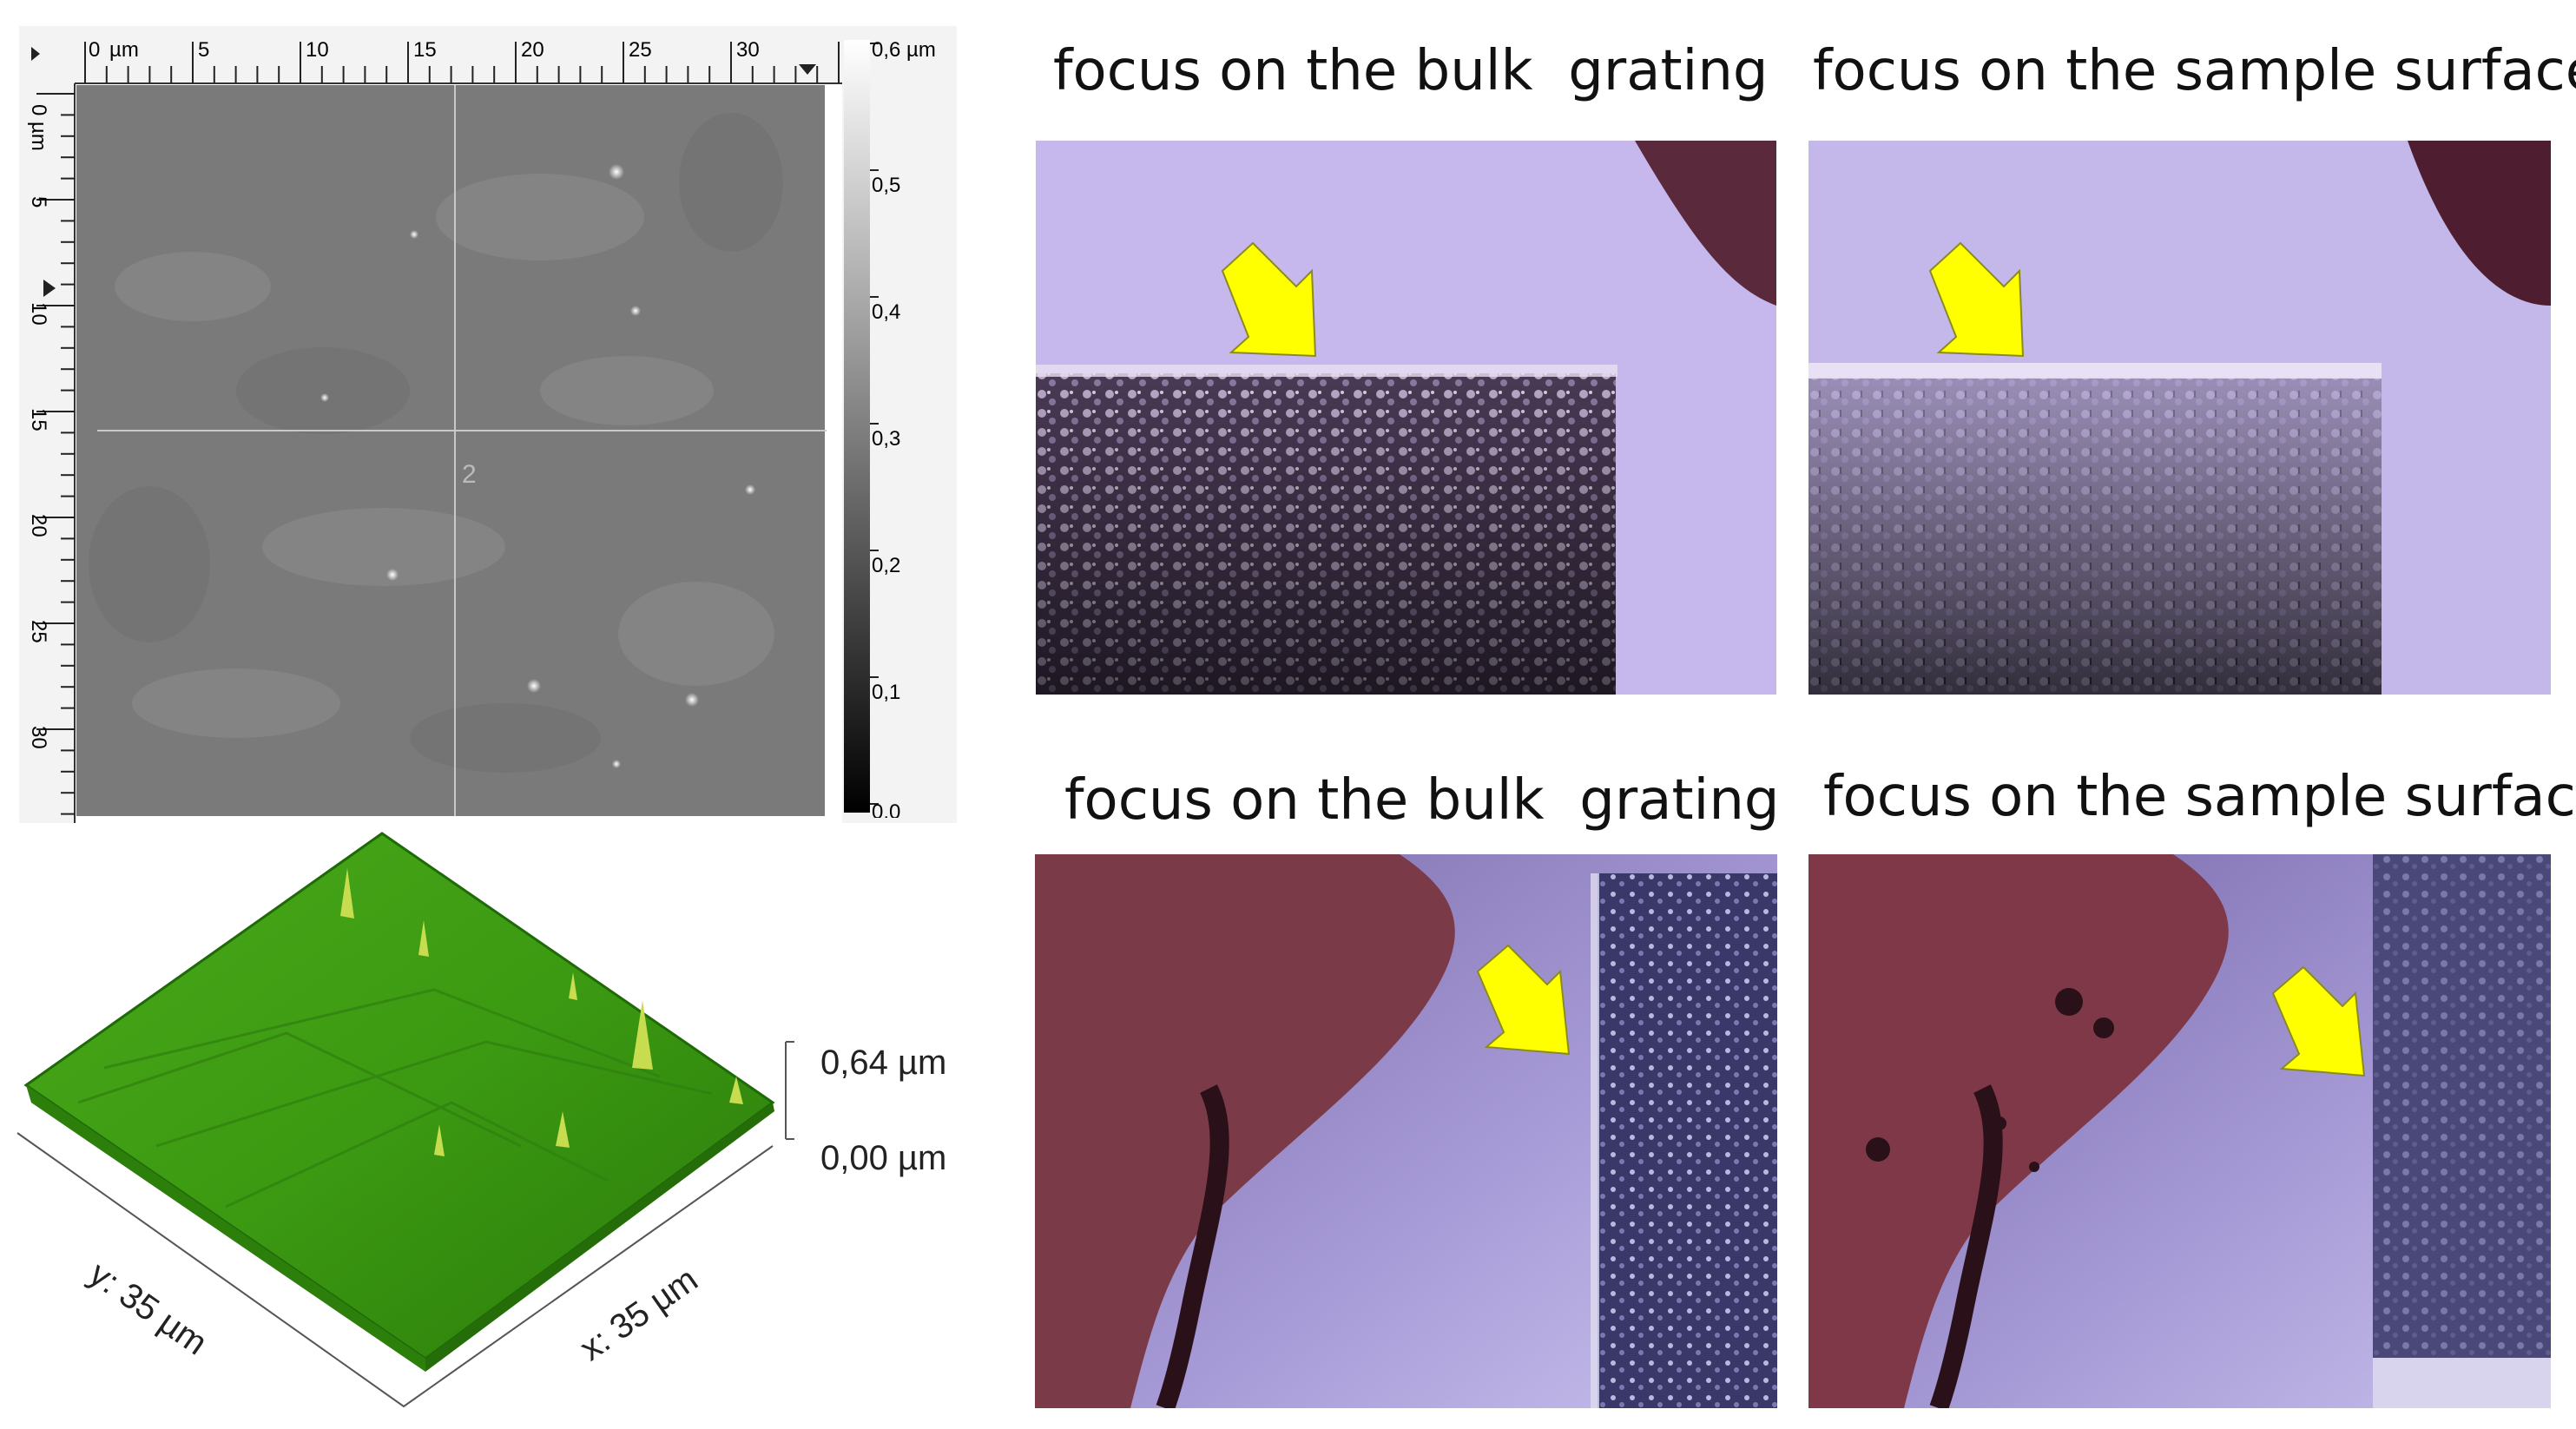 This screenshot has height=1429, width=2576. I want to click on colorbar-label-01: 0,1, so click(886, 692).